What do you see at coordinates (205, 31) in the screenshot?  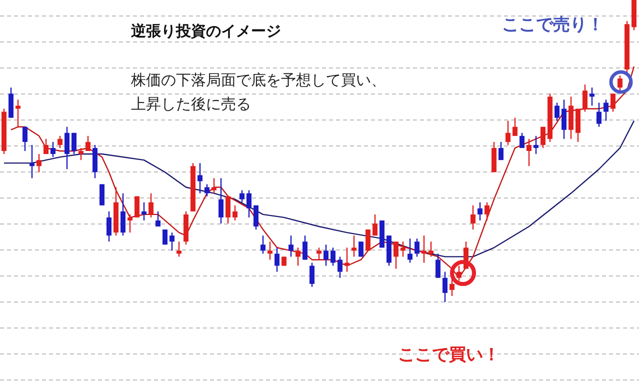 I see `text: 逆張り投資のイメージ` at bounding box center [205, 31].